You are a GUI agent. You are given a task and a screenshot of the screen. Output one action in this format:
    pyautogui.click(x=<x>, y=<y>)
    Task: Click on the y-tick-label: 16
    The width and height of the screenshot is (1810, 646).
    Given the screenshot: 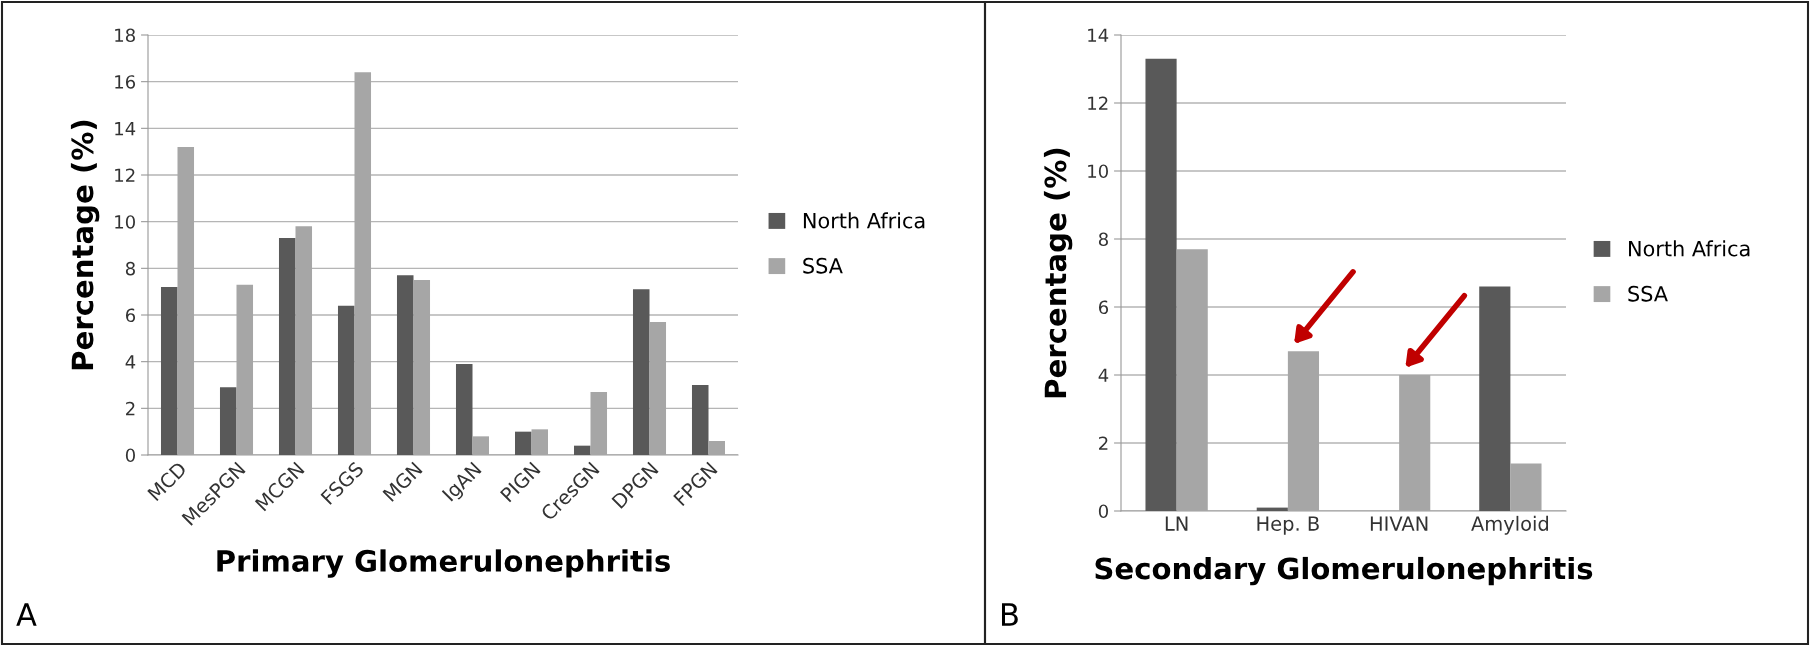 What is the action you would take?
    pyautogui.click(x=125, y=82)
    